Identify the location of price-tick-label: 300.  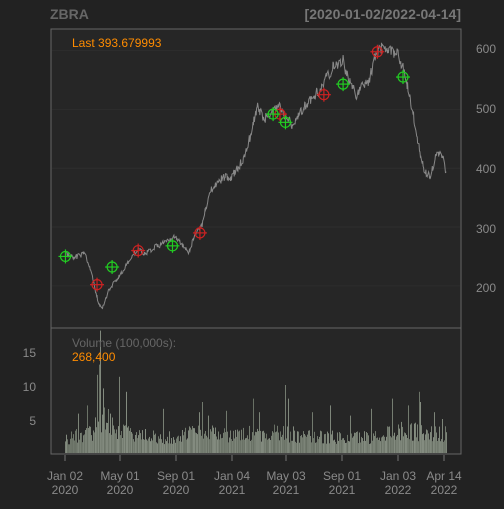
(486, 229).